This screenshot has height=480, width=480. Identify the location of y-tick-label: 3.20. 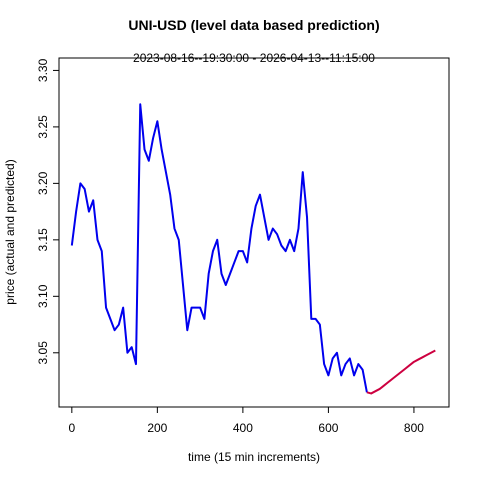
(43, 183).